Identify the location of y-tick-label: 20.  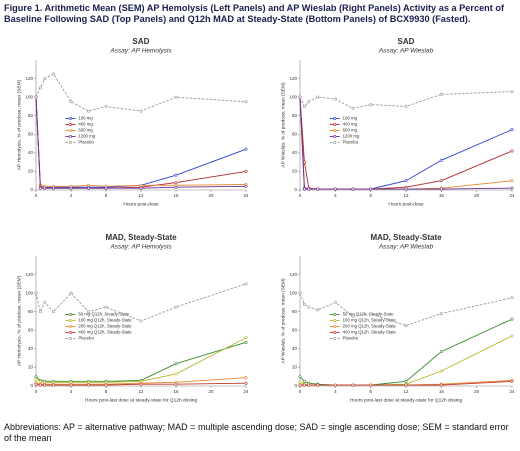
(31, 367).